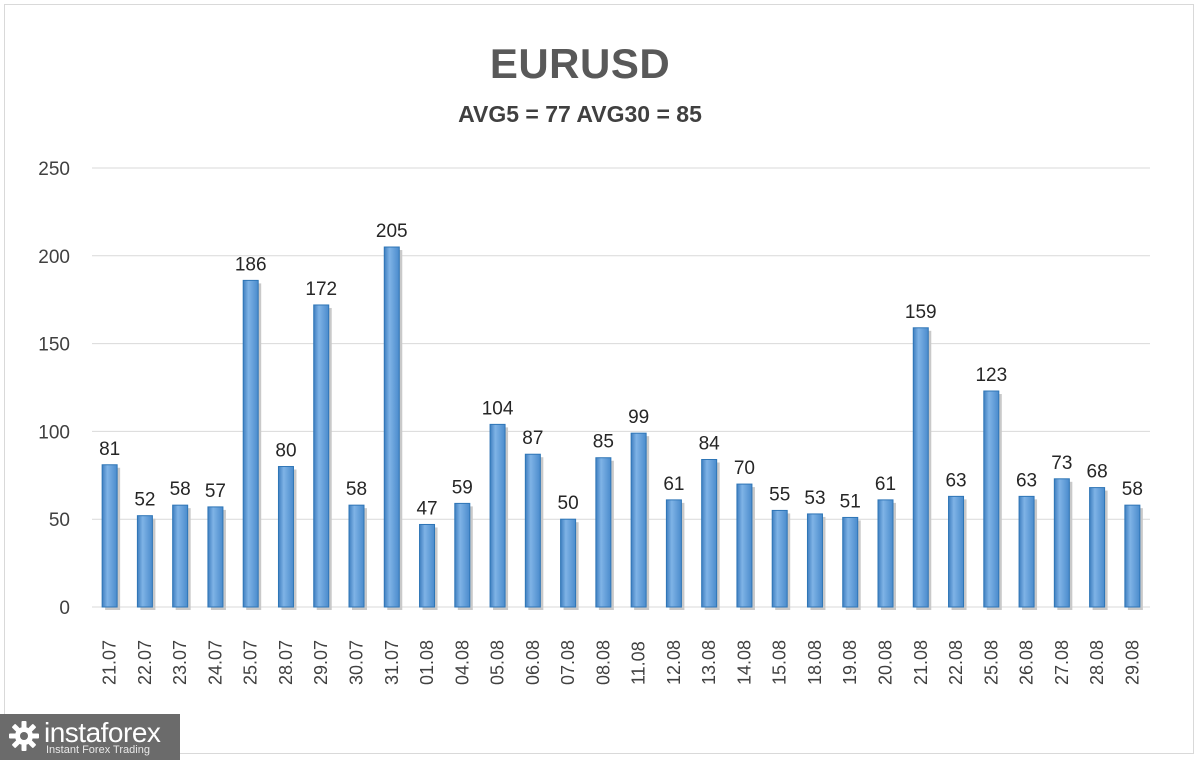 The height and width of the screenshot is (760, 1200). Describe the element at coordinates (321, 289) in the screenshot. I see `data-label: 172` at that location.